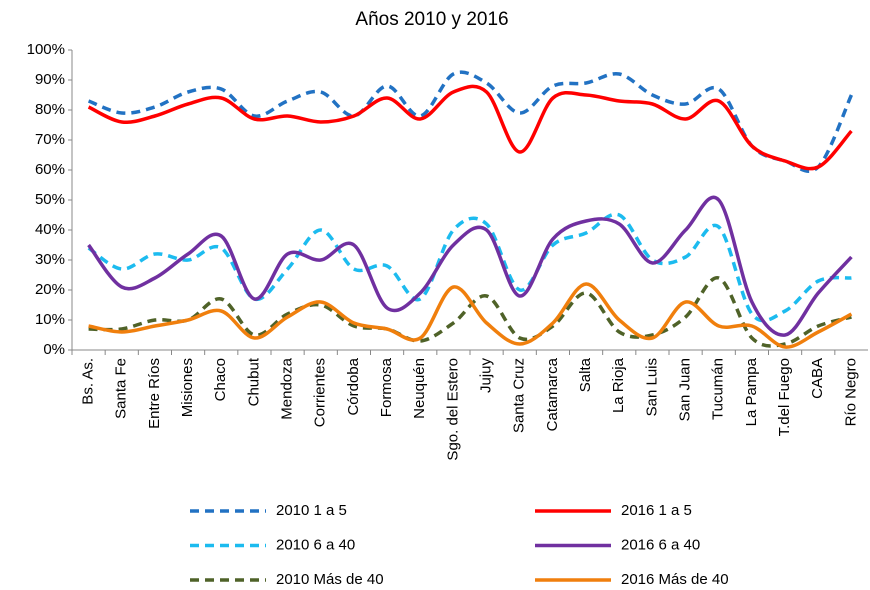 This screenshot has height=590, width=870. What do you see at coordinates (311, 510) in the screenshot?
I see `legend-label: 2010 1 a 5` at bounding box center [311, 510].